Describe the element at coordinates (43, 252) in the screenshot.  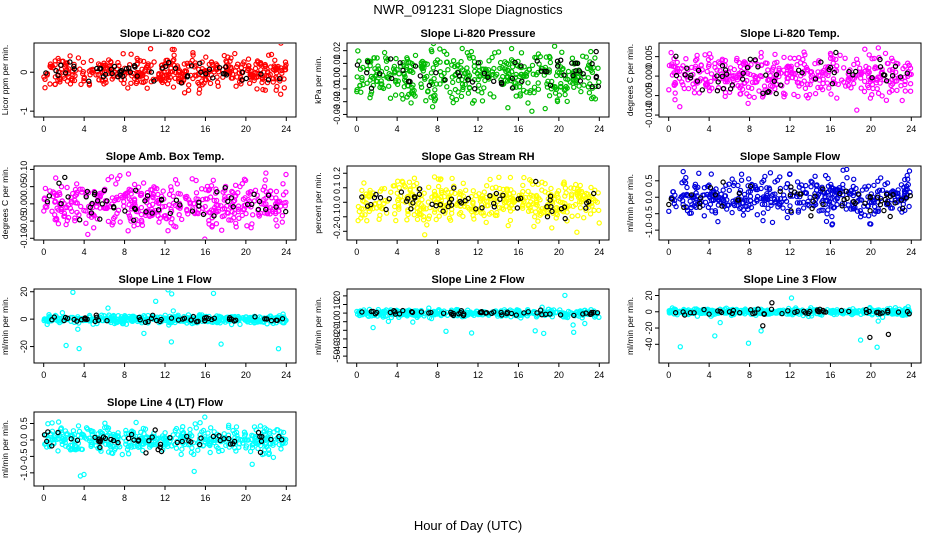
I see `x-tick-label: 0` at that location.